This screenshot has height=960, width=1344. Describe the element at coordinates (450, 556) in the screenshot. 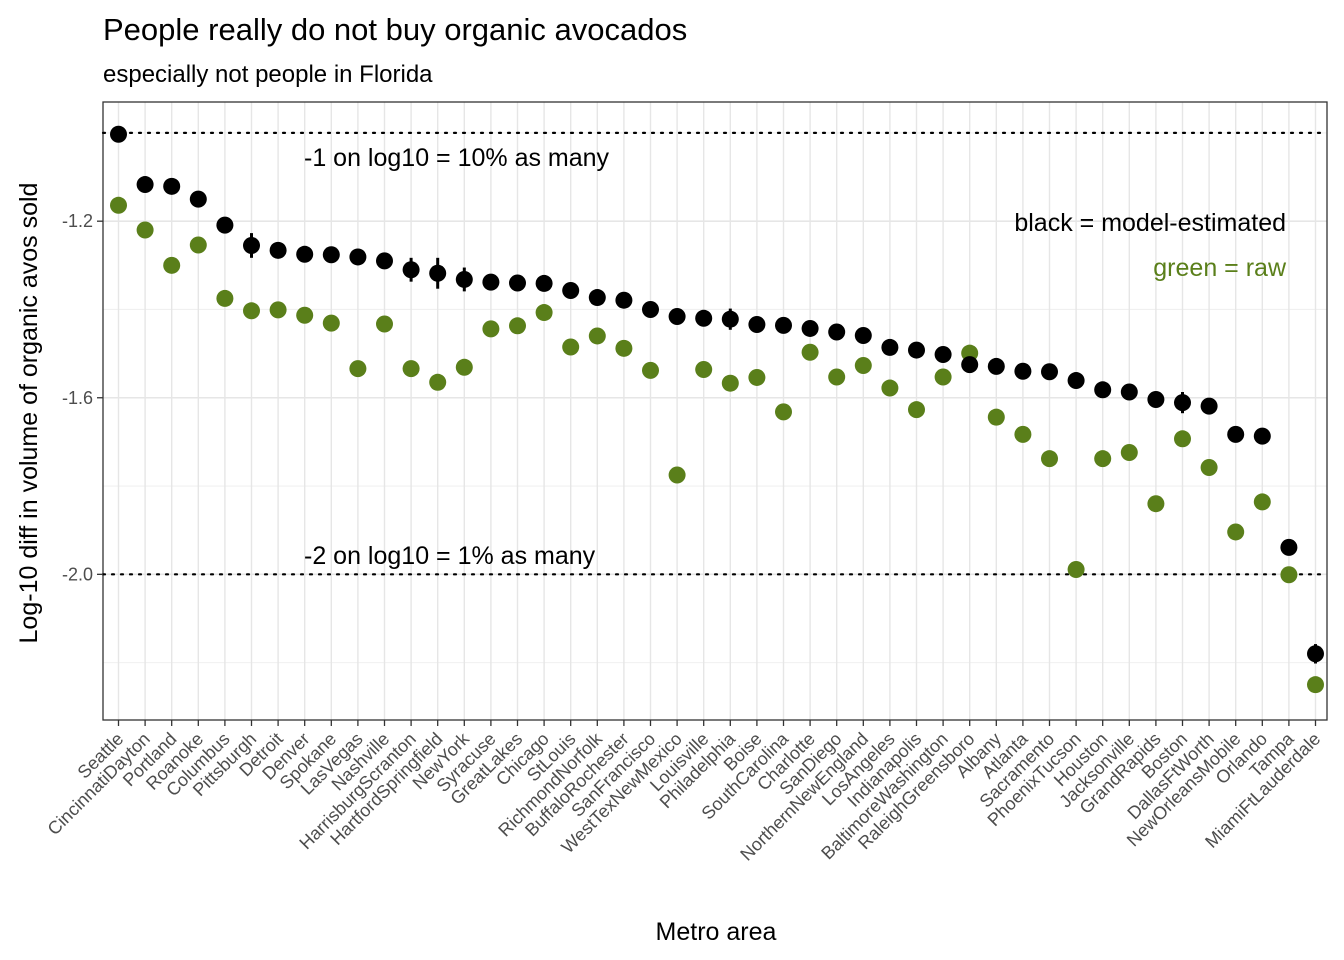

I see `annotation-ref2: -2 on log10 = 1% as many` at that location.